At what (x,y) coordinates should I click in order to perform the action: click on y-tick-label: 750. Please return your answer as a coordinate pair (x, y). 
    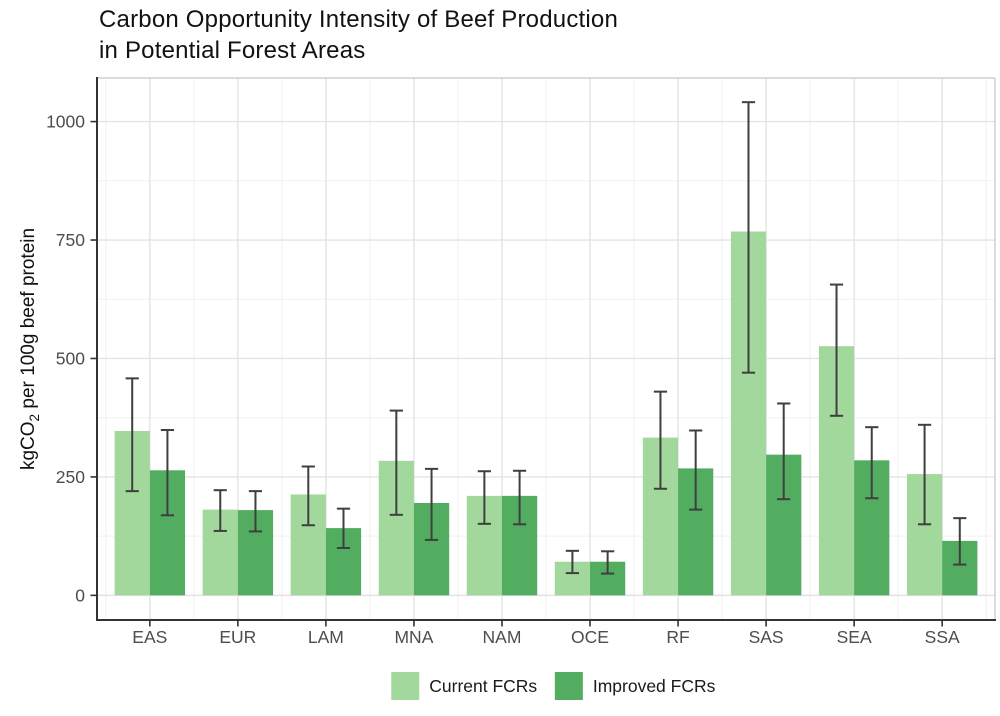
    Looking at the image, I should click on (70, 240).